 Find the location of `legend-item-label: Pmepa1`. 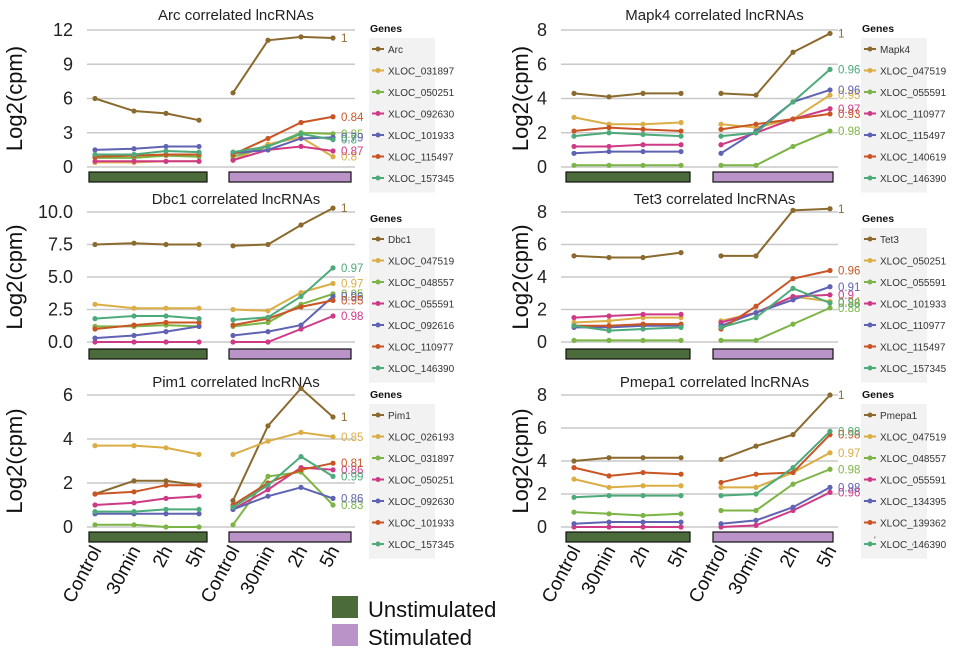

legend-item-label: Pmepa1 is located at coordinates (899, 416).